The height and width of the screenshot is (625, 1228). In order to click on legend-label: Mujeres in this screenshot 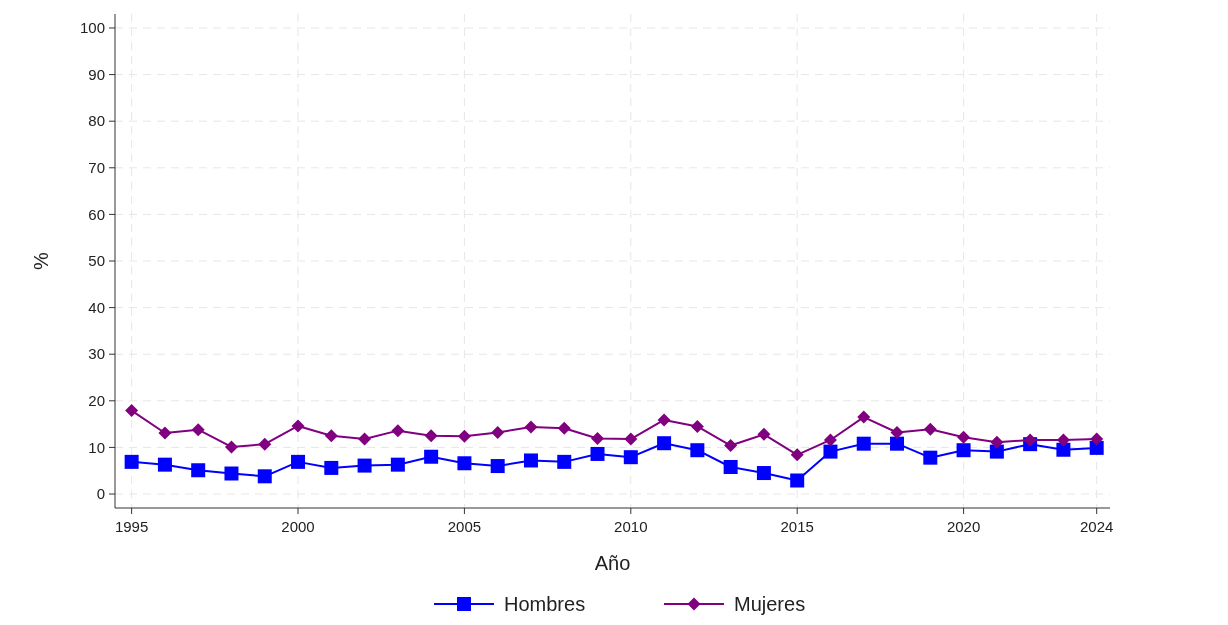, I will do `click(770, 604)`.